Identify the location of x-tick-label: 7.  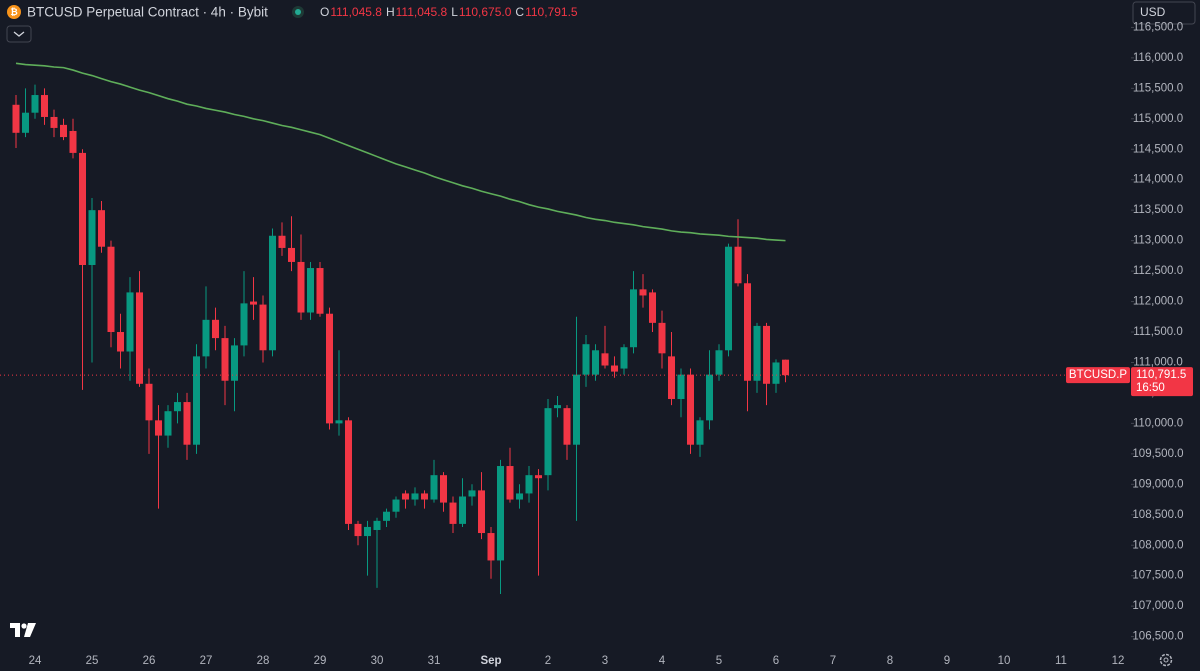
(833, 661).